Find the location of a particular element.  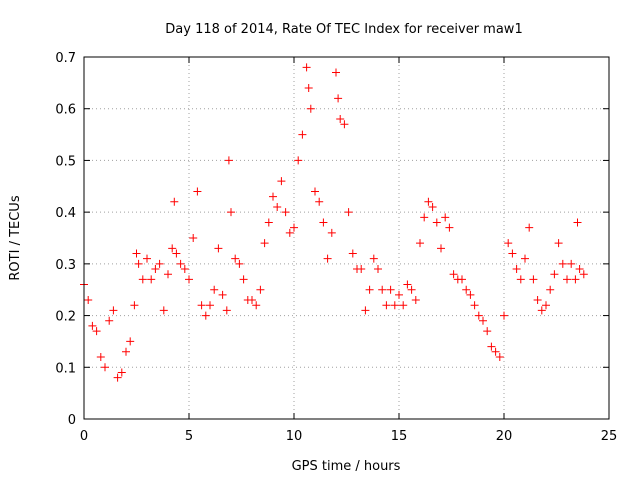

y-tick-label: 0.7 is located at coordinates (65, 58).